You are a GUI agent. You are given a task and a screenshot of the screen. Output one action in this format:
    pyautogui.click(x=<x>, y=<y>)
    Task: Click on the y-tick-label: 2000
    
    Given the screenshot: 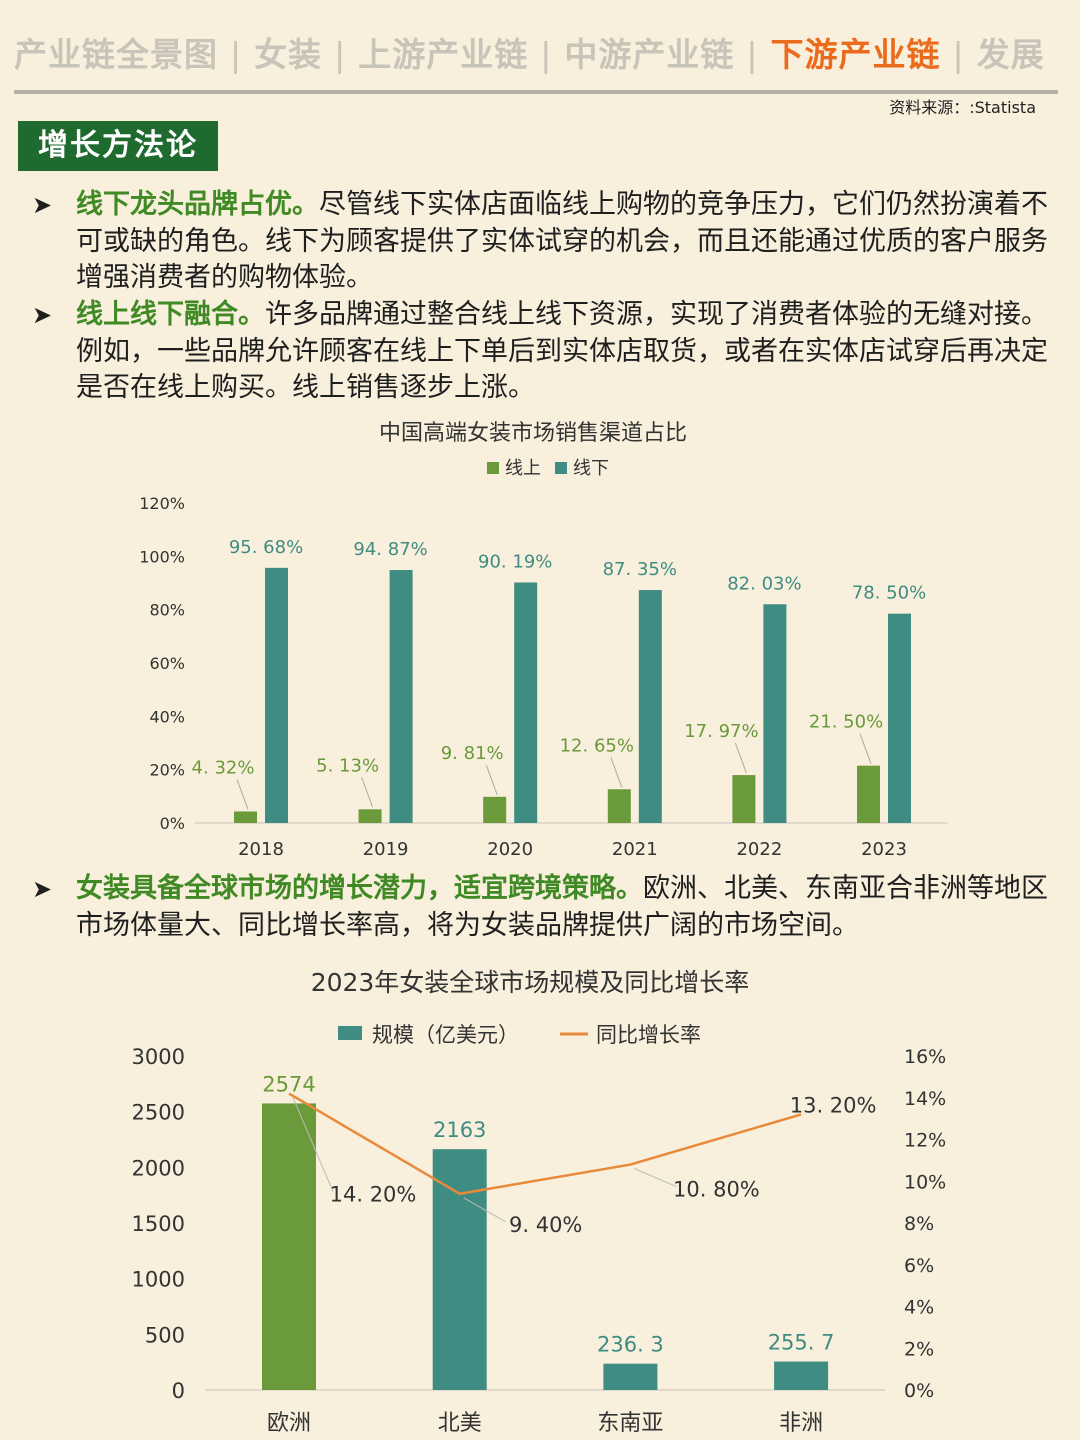 What is the action you would take?
    pyautogui.click(x=158, y=1168)
    